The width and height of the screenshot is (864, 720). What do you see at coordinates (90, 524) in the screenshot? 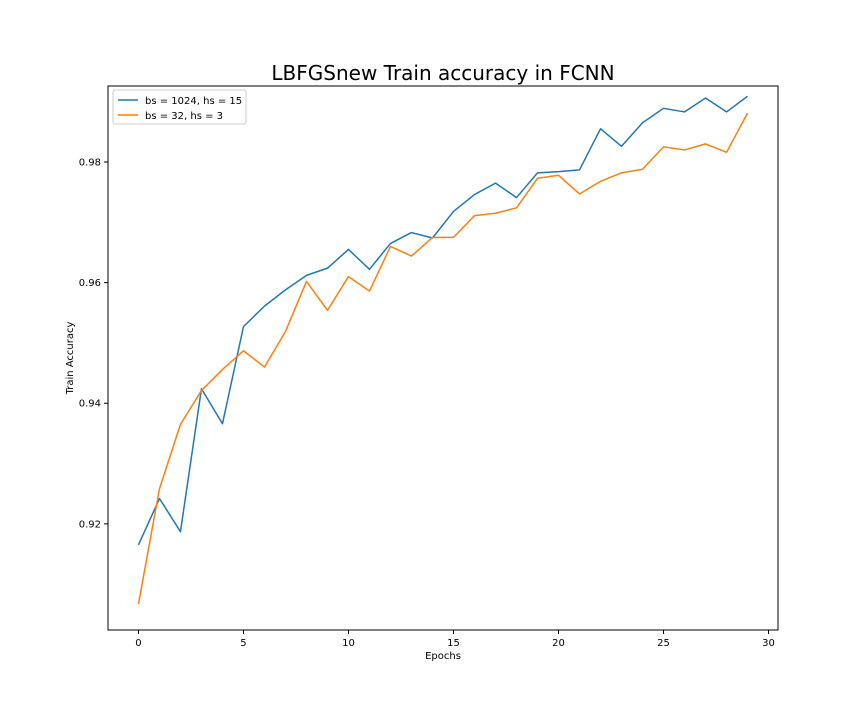
I see `y-tick-label: 0.92` at bounding box center [90, 524].